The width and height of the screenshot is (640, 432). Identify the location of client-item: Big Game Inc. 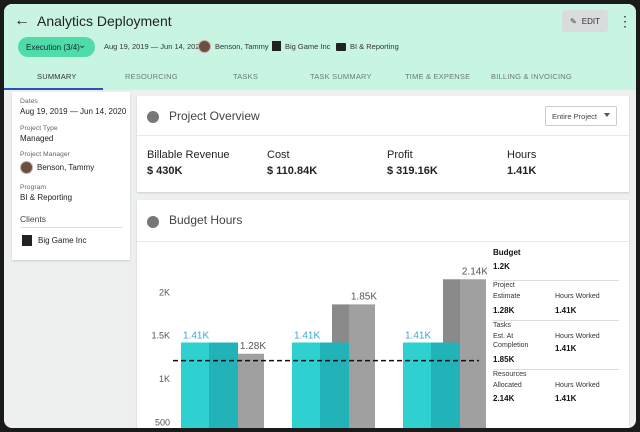
(54, 240).